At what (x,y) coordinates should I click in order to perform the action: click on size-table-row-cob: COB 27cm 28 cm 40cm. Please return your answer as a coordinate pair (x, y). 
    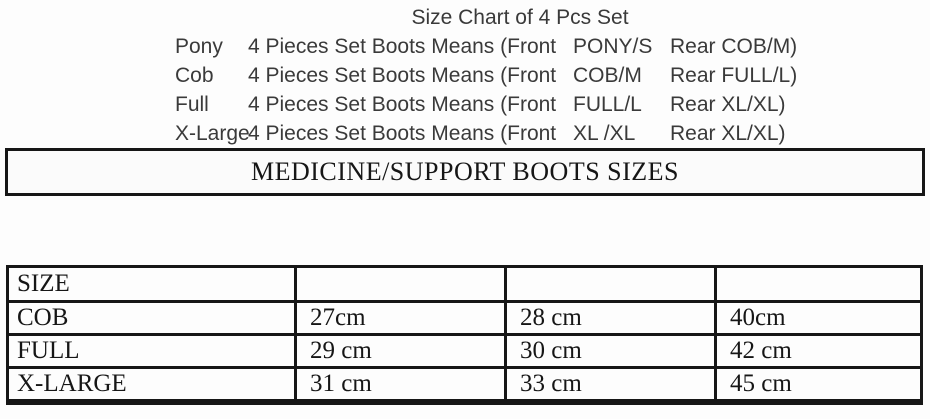
    Looking at the image, I should click on (464, 318).